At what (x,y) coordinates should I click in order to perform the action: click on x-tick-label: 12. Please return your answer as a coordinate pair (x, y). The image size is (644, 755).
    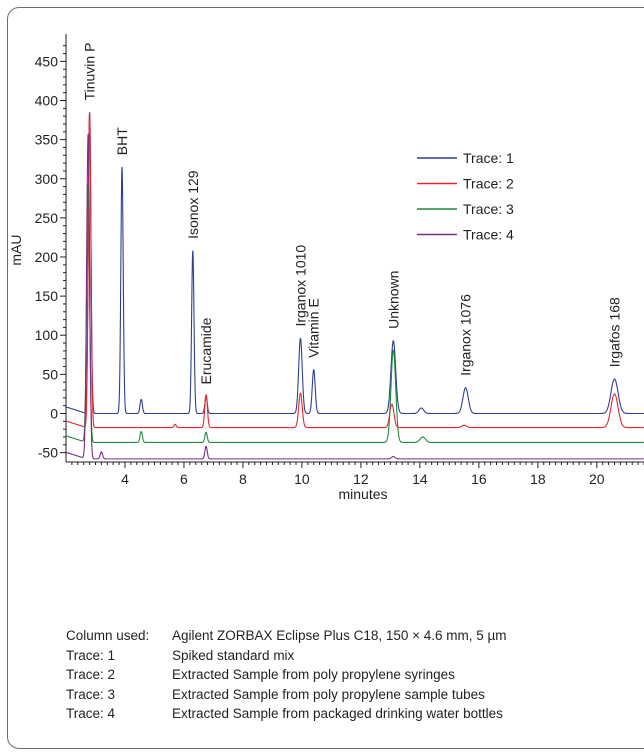
    Looking at the image, I should click on (361, 479).